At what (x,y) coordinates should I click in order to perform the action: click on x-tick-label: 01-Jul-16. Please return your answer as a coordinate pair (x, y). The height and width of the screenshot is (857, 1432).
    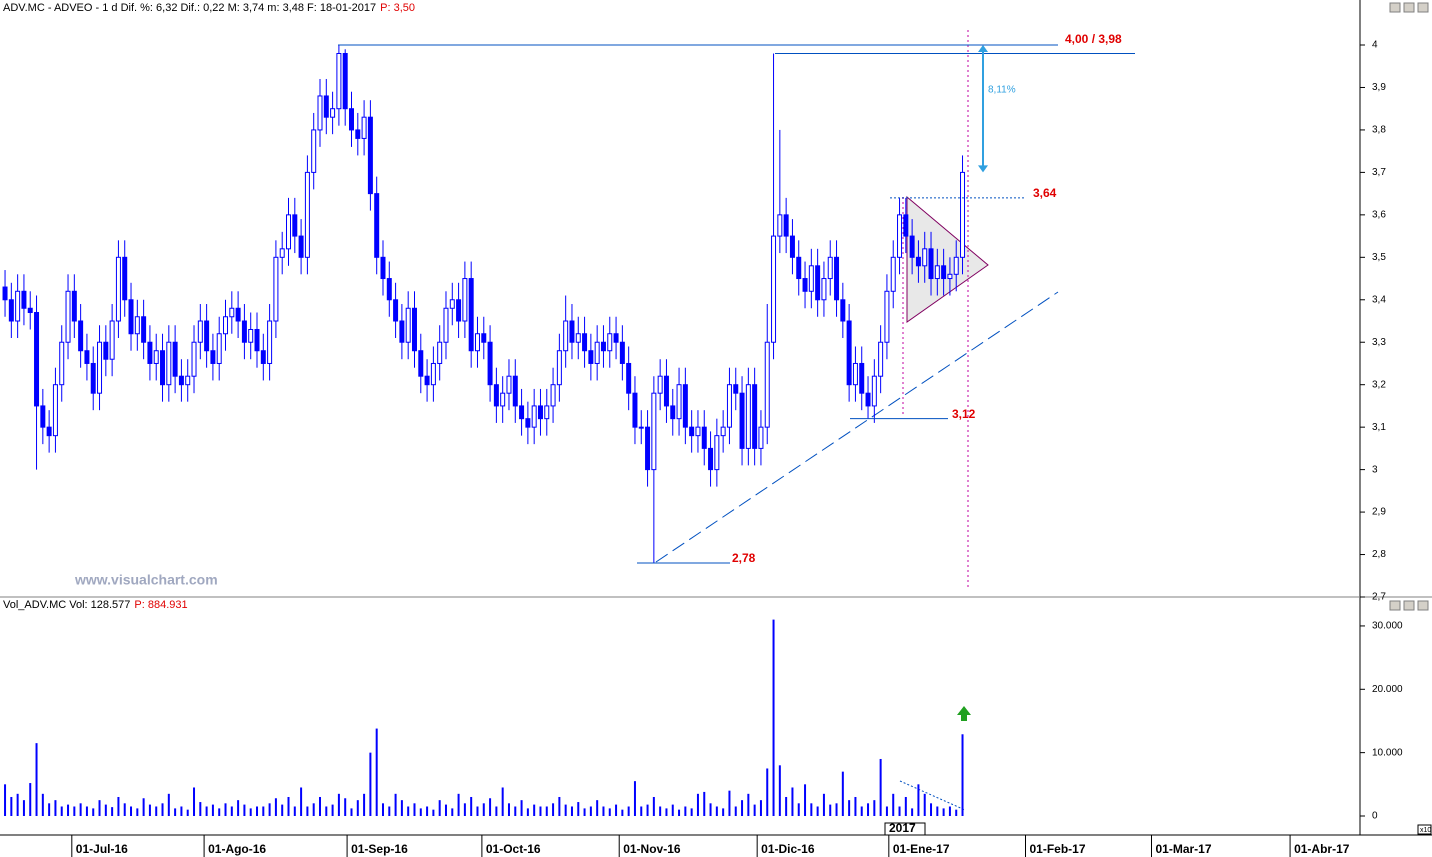
    Looking at the image, I should click on (102, 849).